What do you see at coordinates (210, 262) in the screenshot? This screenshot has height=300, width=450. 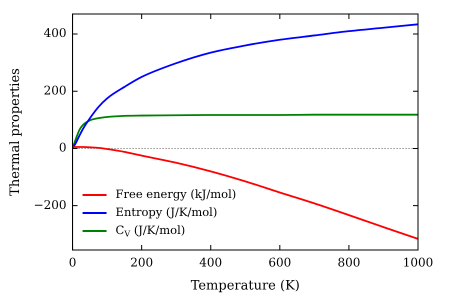 I see `x-tick-label: 400` at bounding box center [210, 262].